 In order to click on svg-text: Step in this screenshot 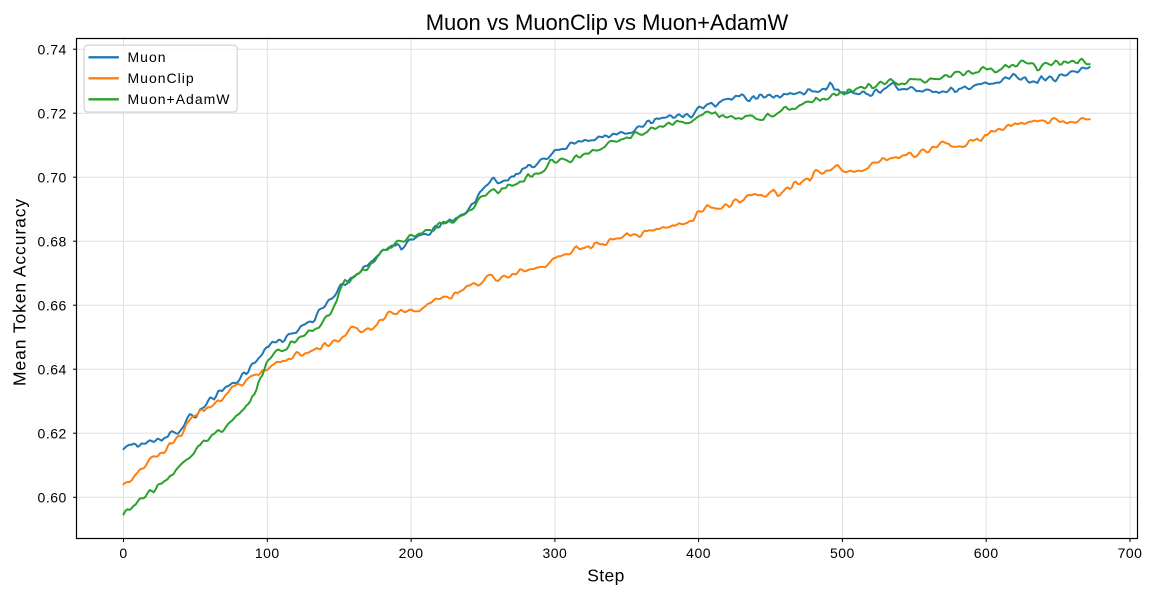, I will do `click(606, 575)`.